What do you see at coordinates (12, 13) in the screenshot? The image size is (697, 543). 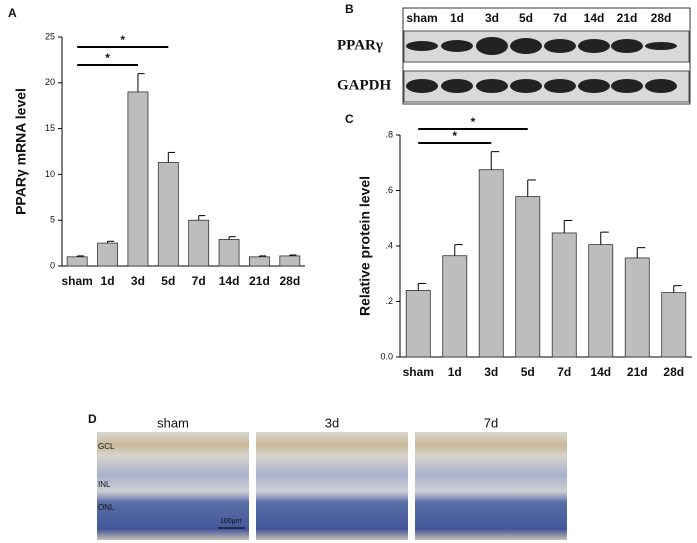 I see `panel-label: A` at bounding box center [12, 13].